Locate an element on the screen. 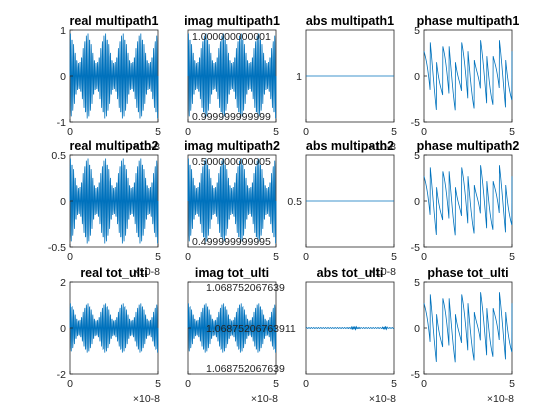  subplot-title: abs multipath1 is located at coordinates (350, 21).